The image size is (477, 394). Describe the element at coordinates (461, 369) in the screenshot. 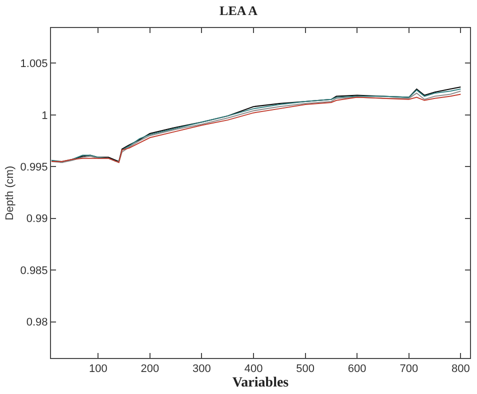

I see `x-tick-label: 800` at that location.